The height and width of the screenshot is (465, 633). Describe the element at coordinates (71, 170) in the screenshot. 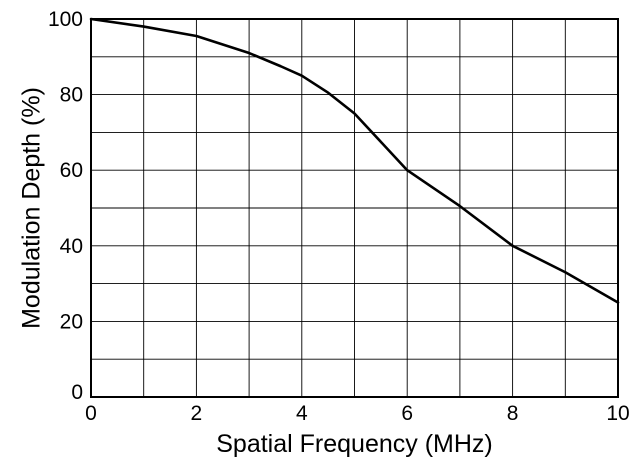

I see `y-tick-label: 60` at that location.